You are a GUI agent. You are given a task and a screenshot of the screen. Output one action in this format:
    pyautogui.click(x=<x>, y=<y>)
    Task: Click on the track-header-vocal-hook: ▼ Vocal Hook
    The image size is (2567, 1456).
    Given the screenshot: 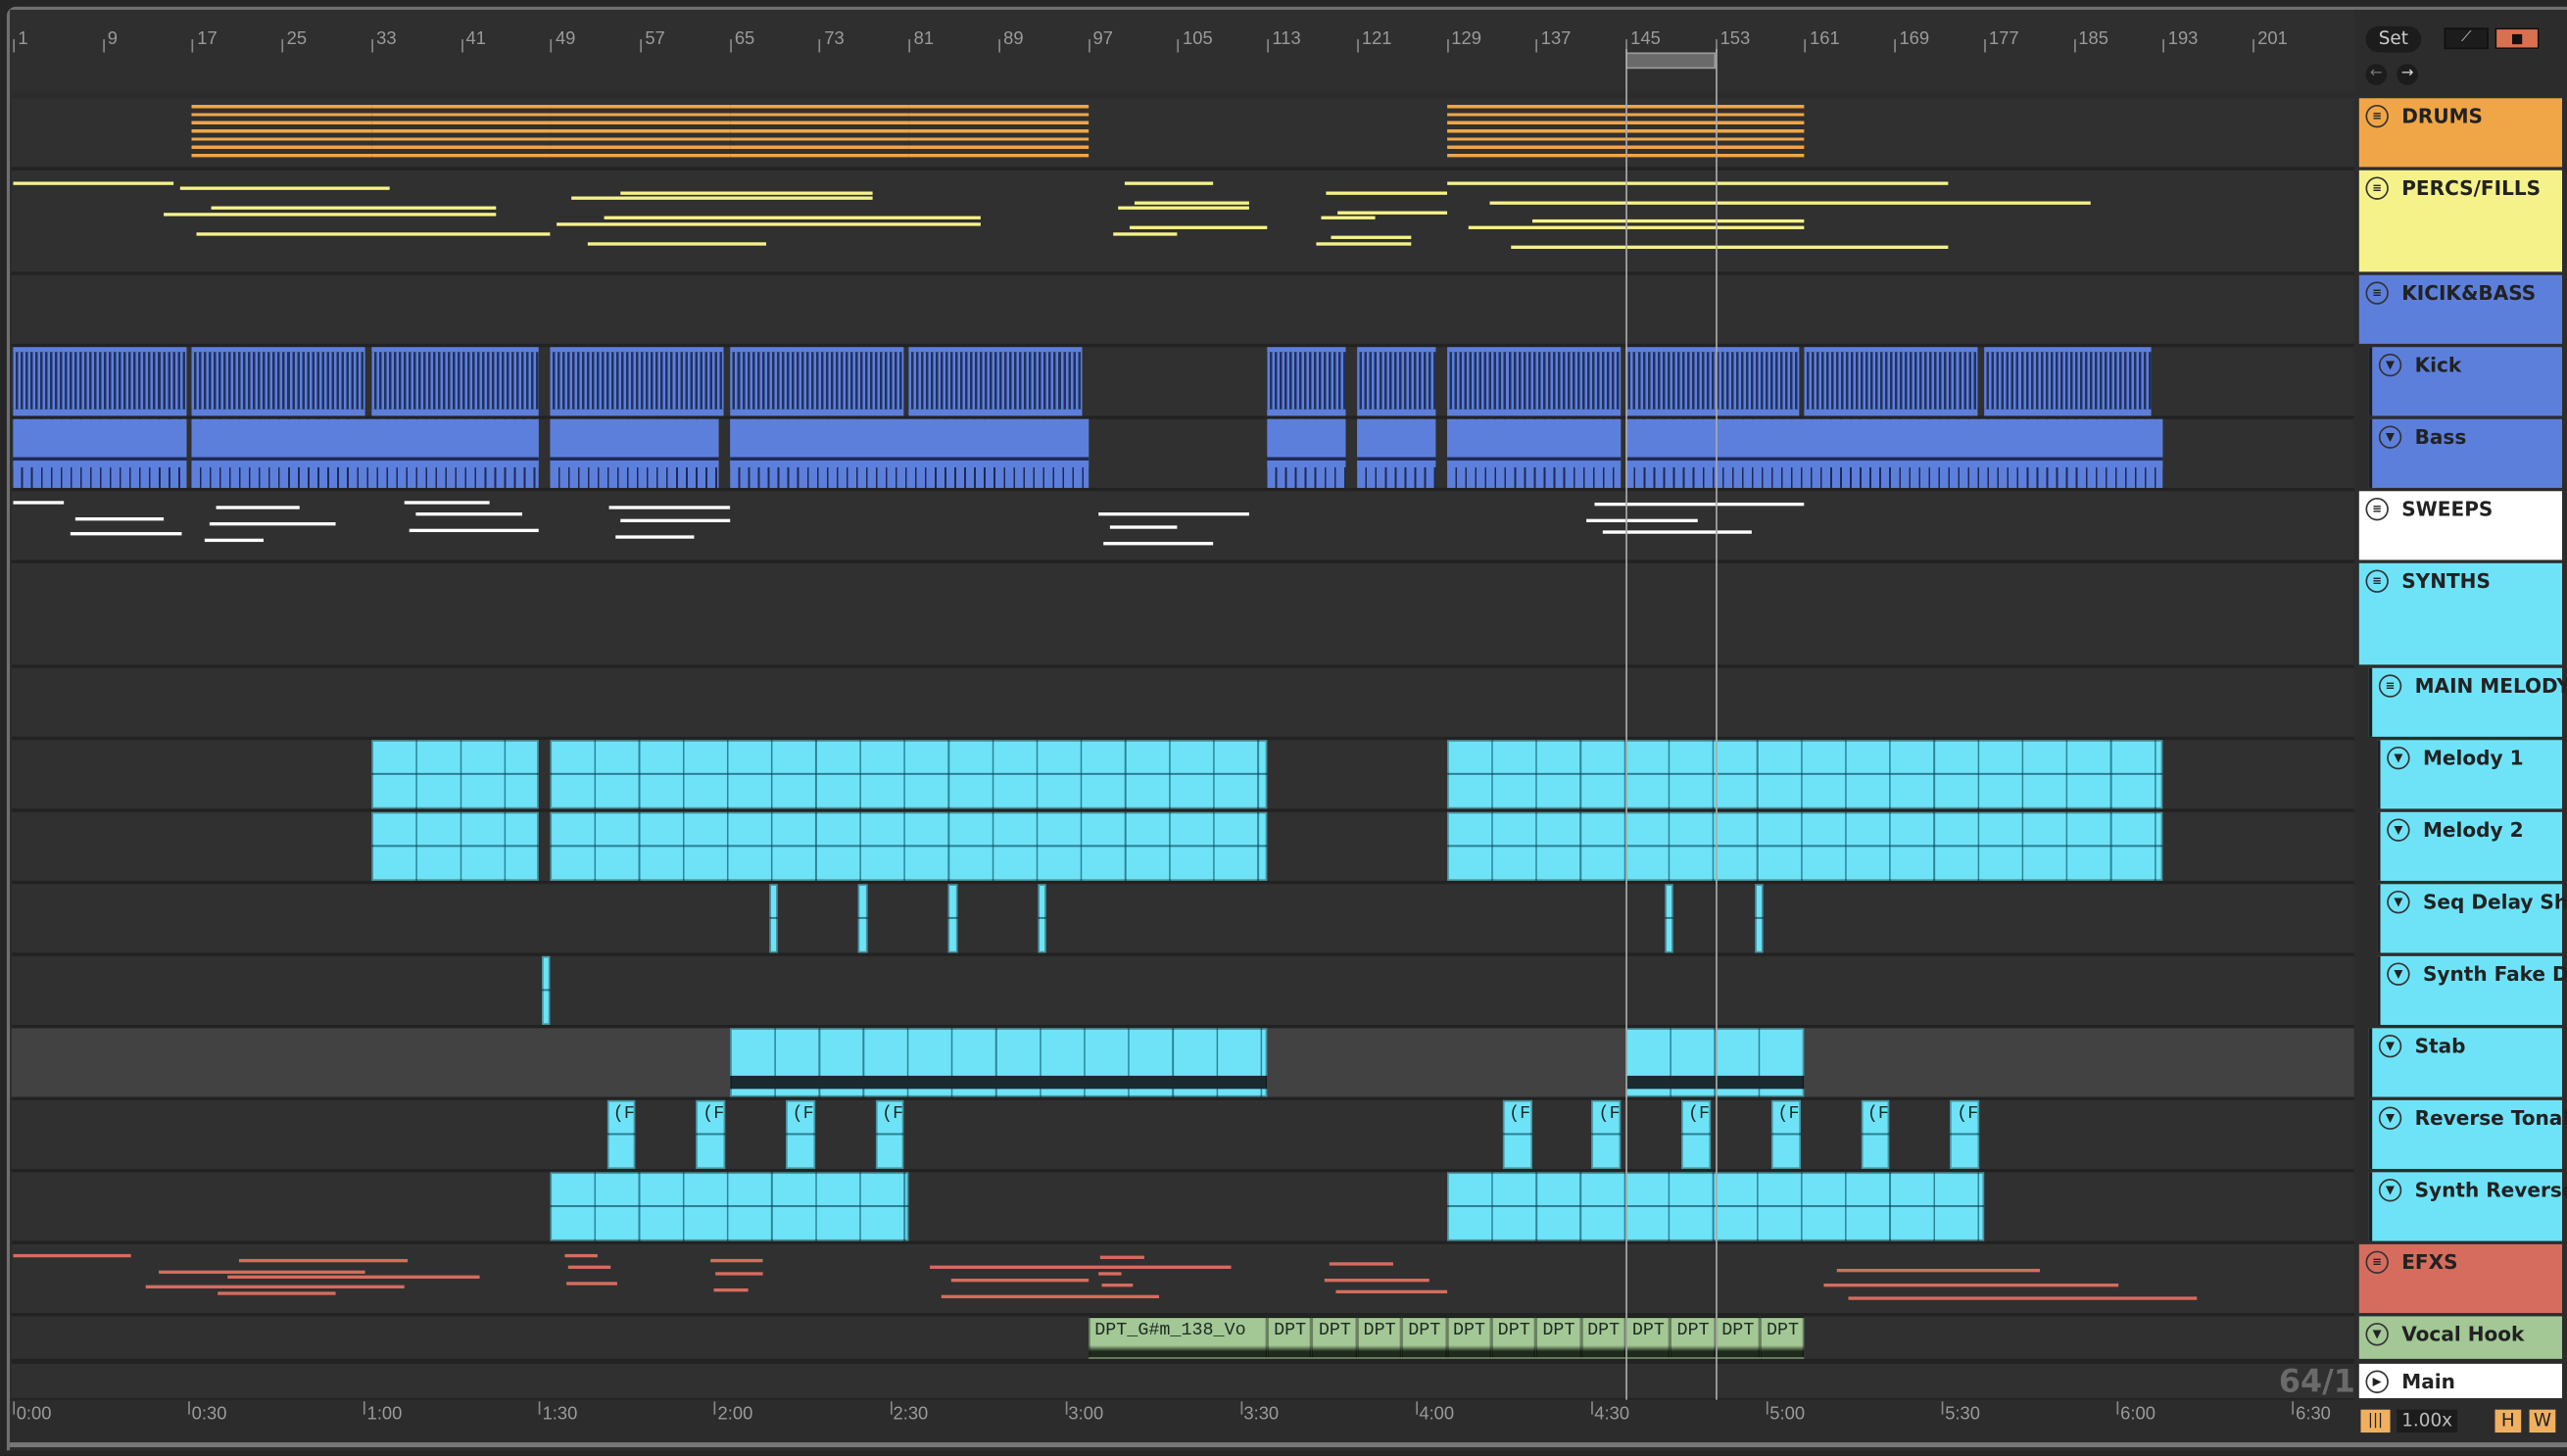 What is the action you would take?
    pyautogui.click(x=2460, y=1337)
    